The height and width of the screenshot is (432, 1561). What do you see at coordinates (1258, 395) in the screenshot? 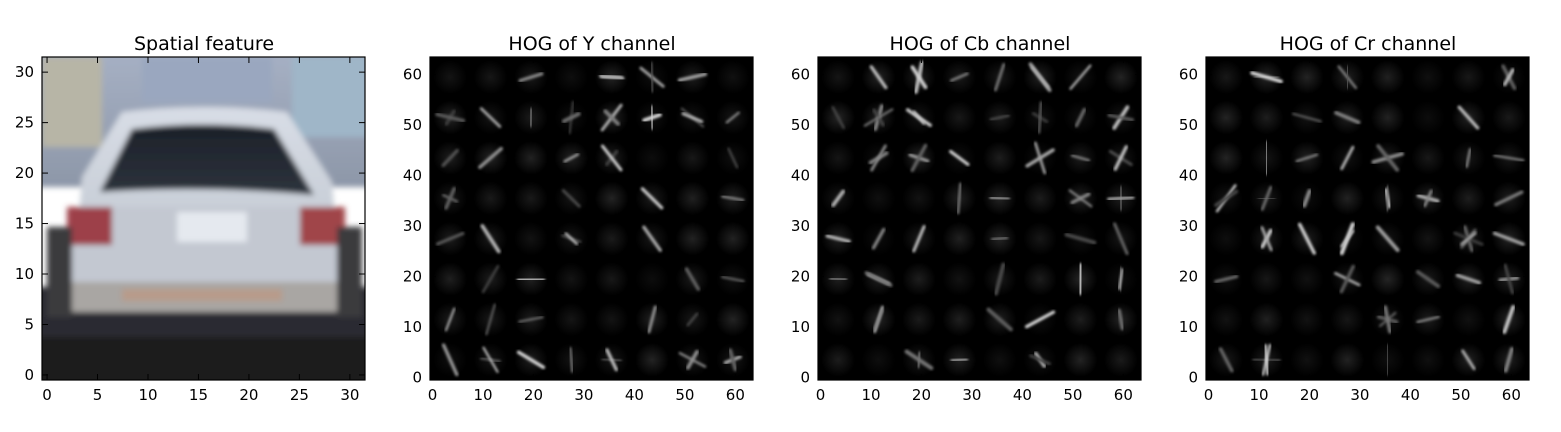
I see `x-tick-label: 10` at bounding box center [1258, 395].